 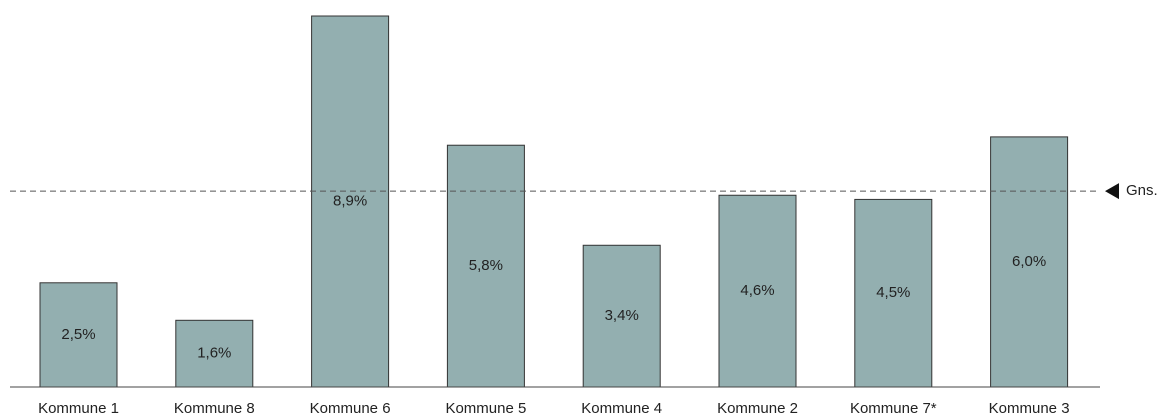 I want to click on data-label: 6,0%, so click(x=1029, y=261).